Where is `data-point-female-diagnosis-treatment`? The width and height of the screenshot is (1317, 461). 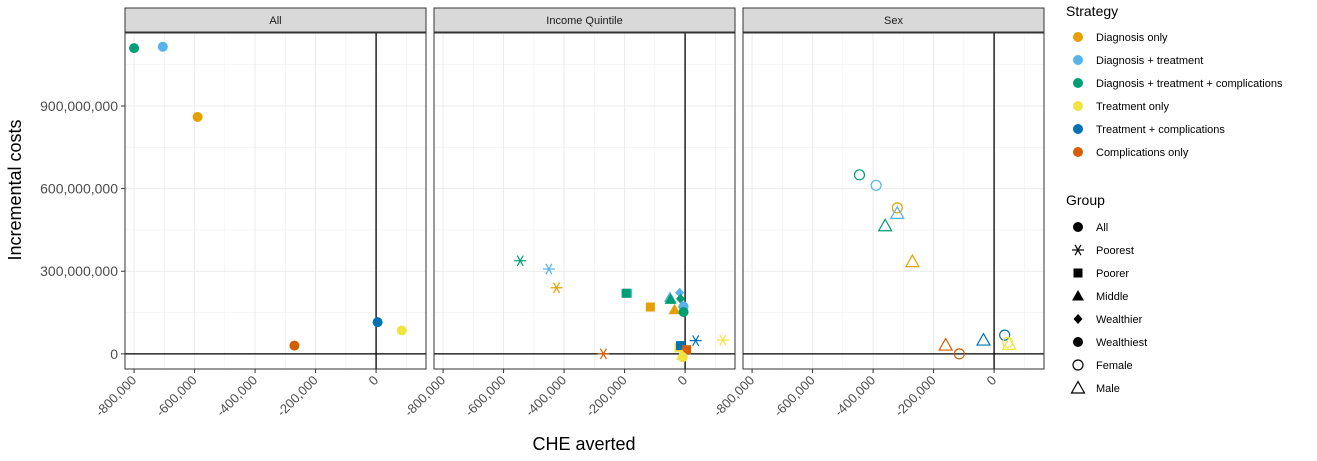
data-point-female-diagnosis-treatment is located at coordinates (876, 185).